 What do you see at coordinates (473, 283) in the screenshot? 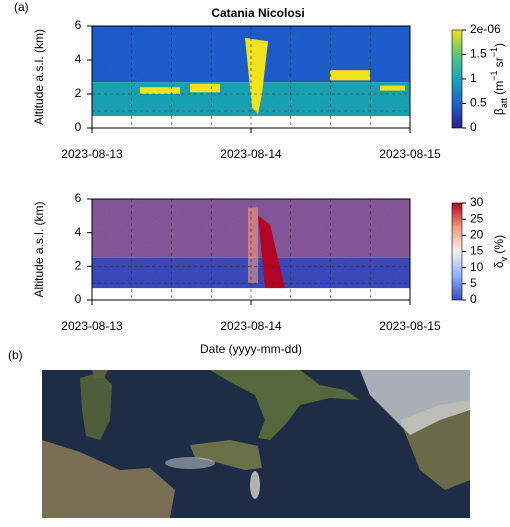
I see `colorbar-tick-label: 5` at bounding box center [473, 283].